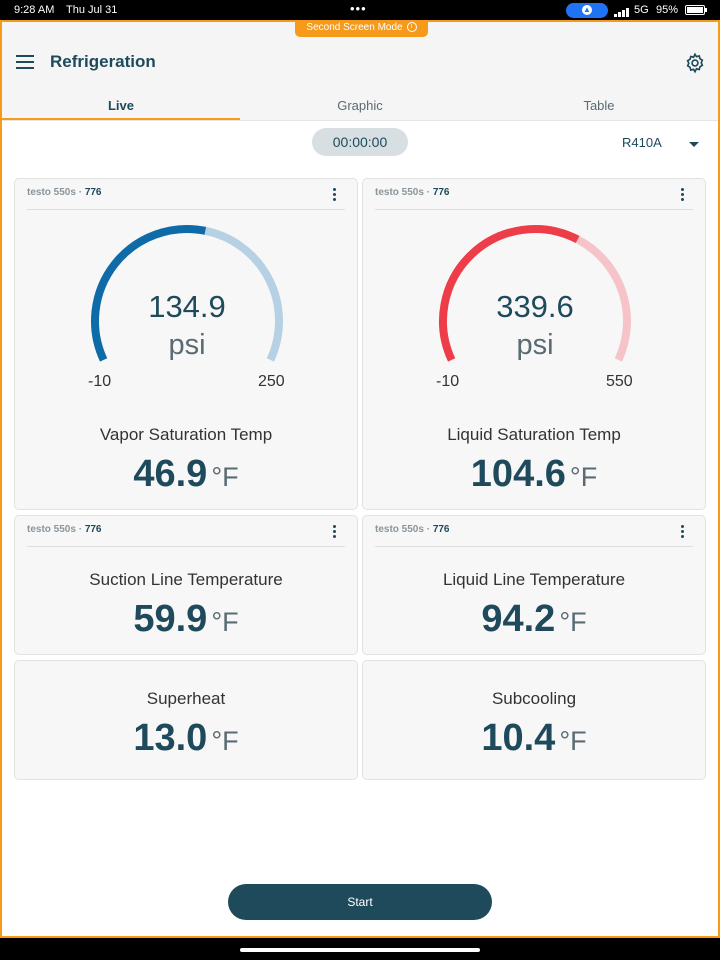 Image resolution: width=720 pixels, height=960 pixels. Describe the element at coordinates (170, 619) in the screenshot. I see `metric-number: 59.9` at that location.